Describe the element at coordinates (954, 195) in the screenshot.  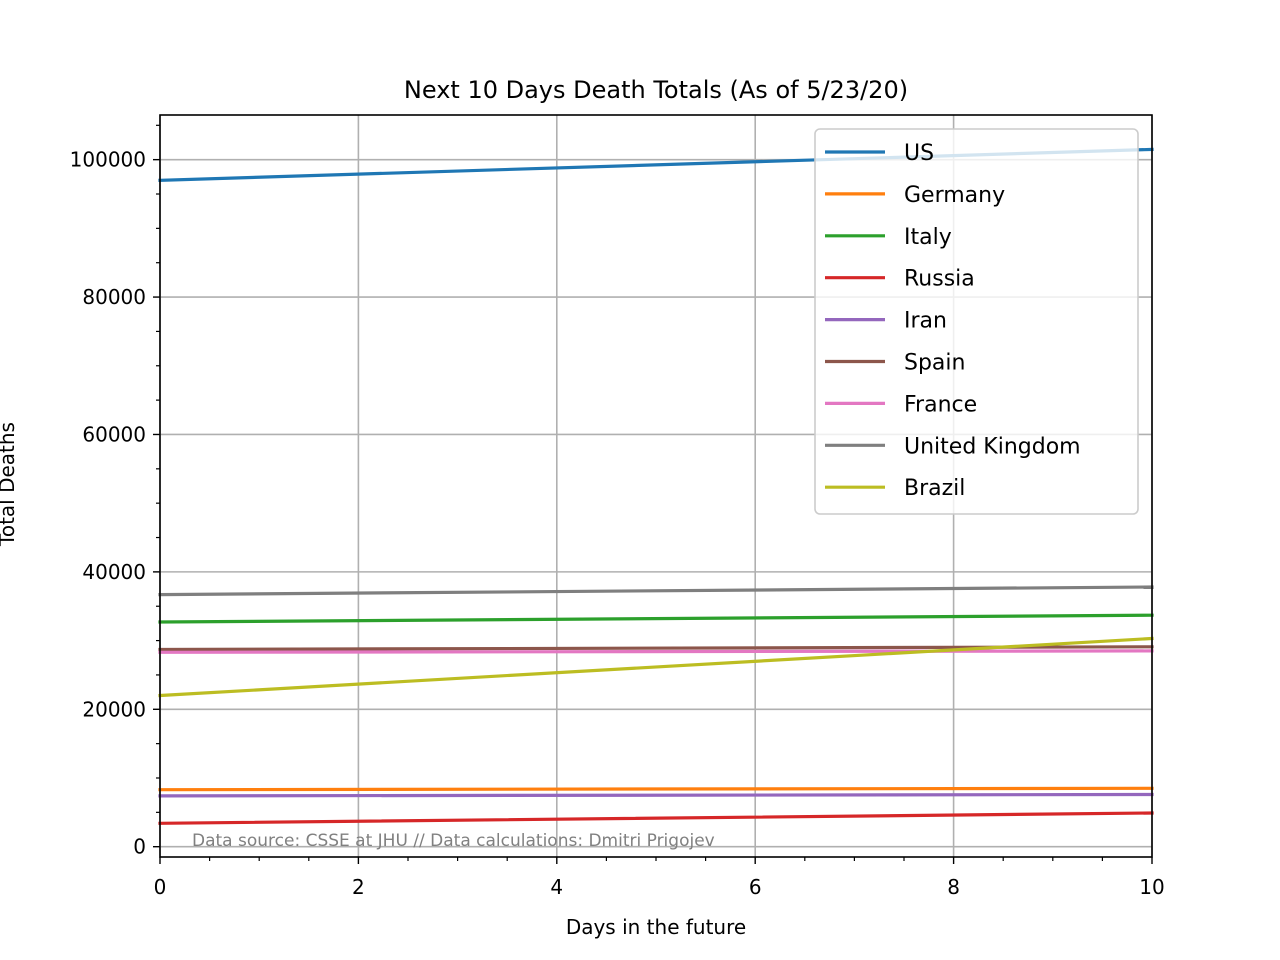
I see `legend-label: Germany` at that location.